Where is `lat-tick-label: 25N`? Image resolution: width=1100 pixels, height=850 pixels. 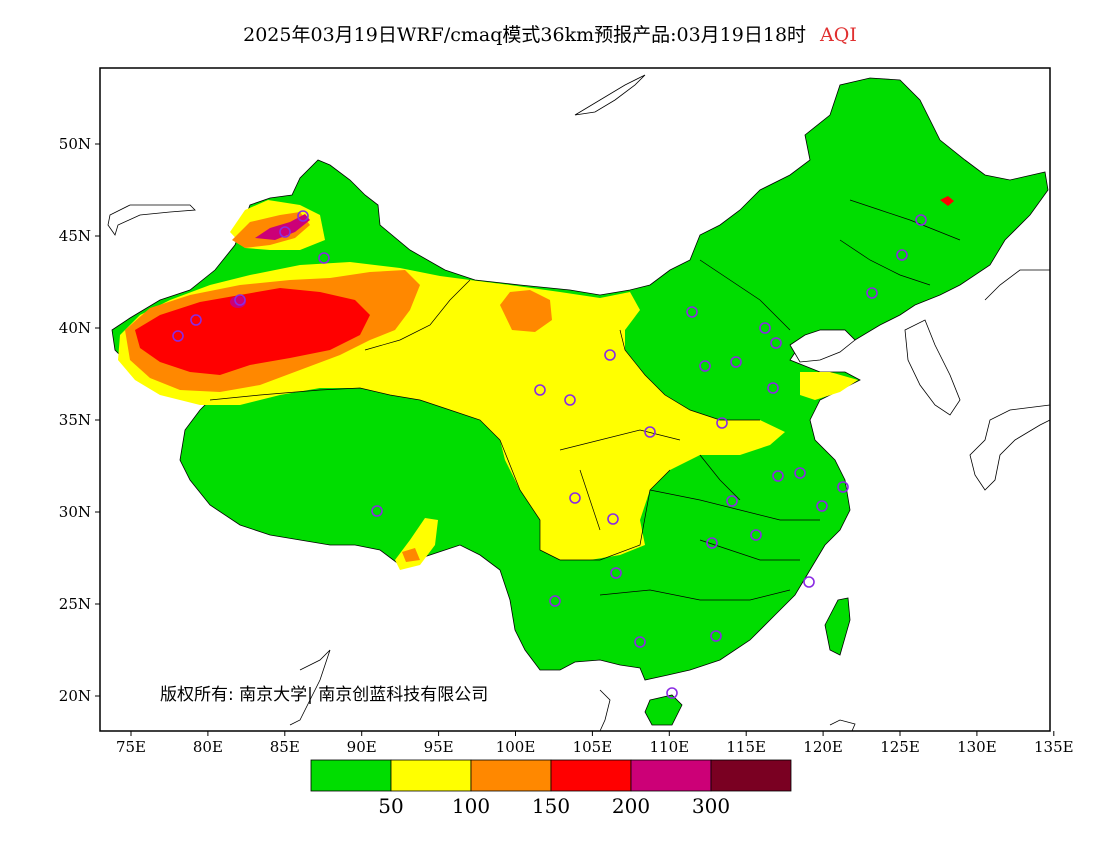 lat-tick-label: 25N is located at coordinates (75, 604).